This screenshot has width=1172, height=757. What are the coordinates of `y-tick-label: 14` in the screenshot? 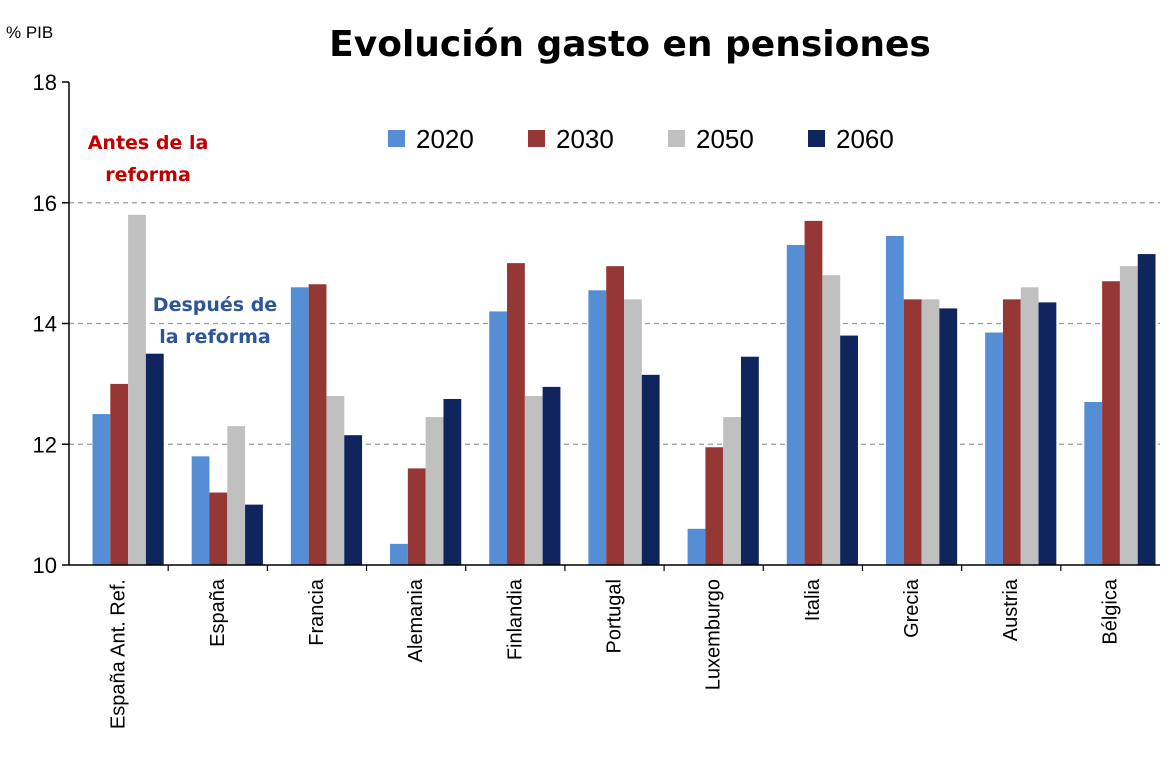 It's located at (45, 324).